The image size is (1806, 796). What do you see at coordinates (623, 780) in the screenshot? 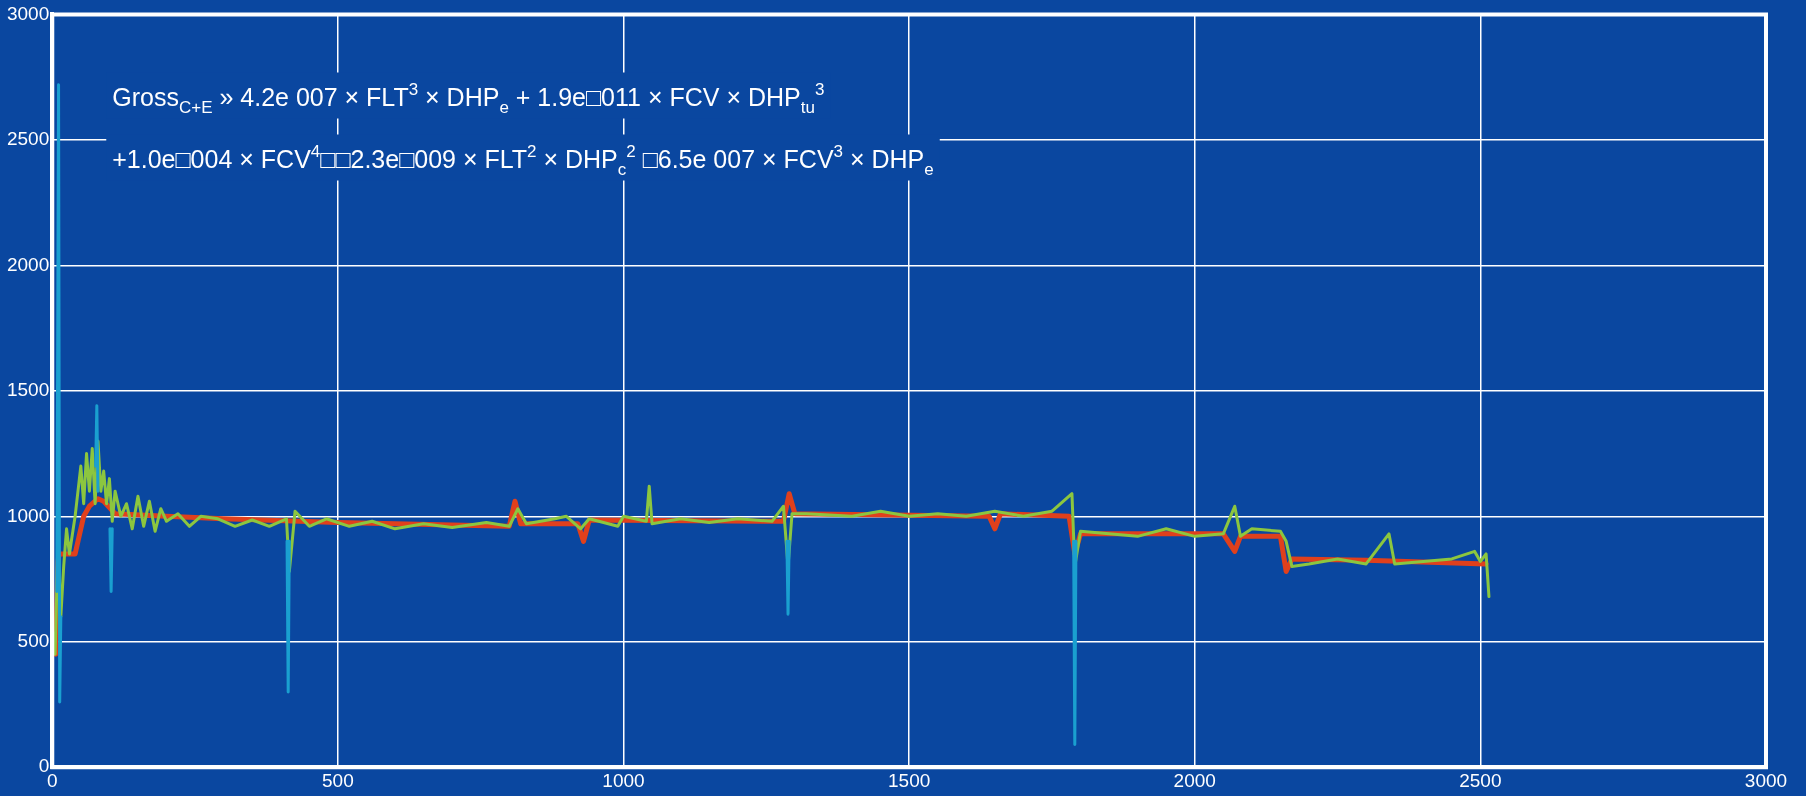
I see `x-tick-label: 1000` at bounding box center [623, 780].